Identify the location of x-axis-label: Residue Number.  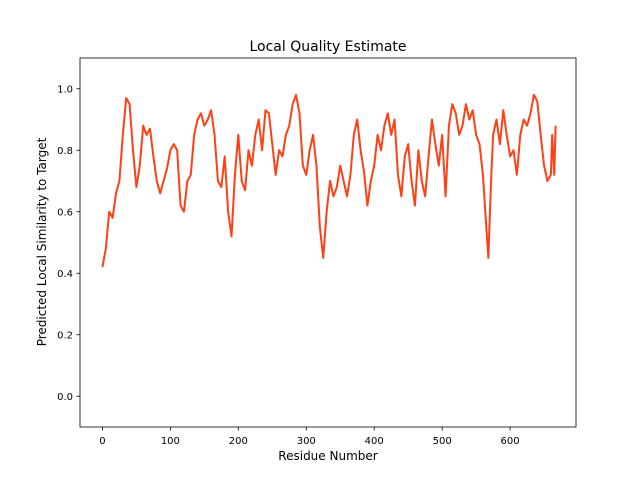
(327, 456).